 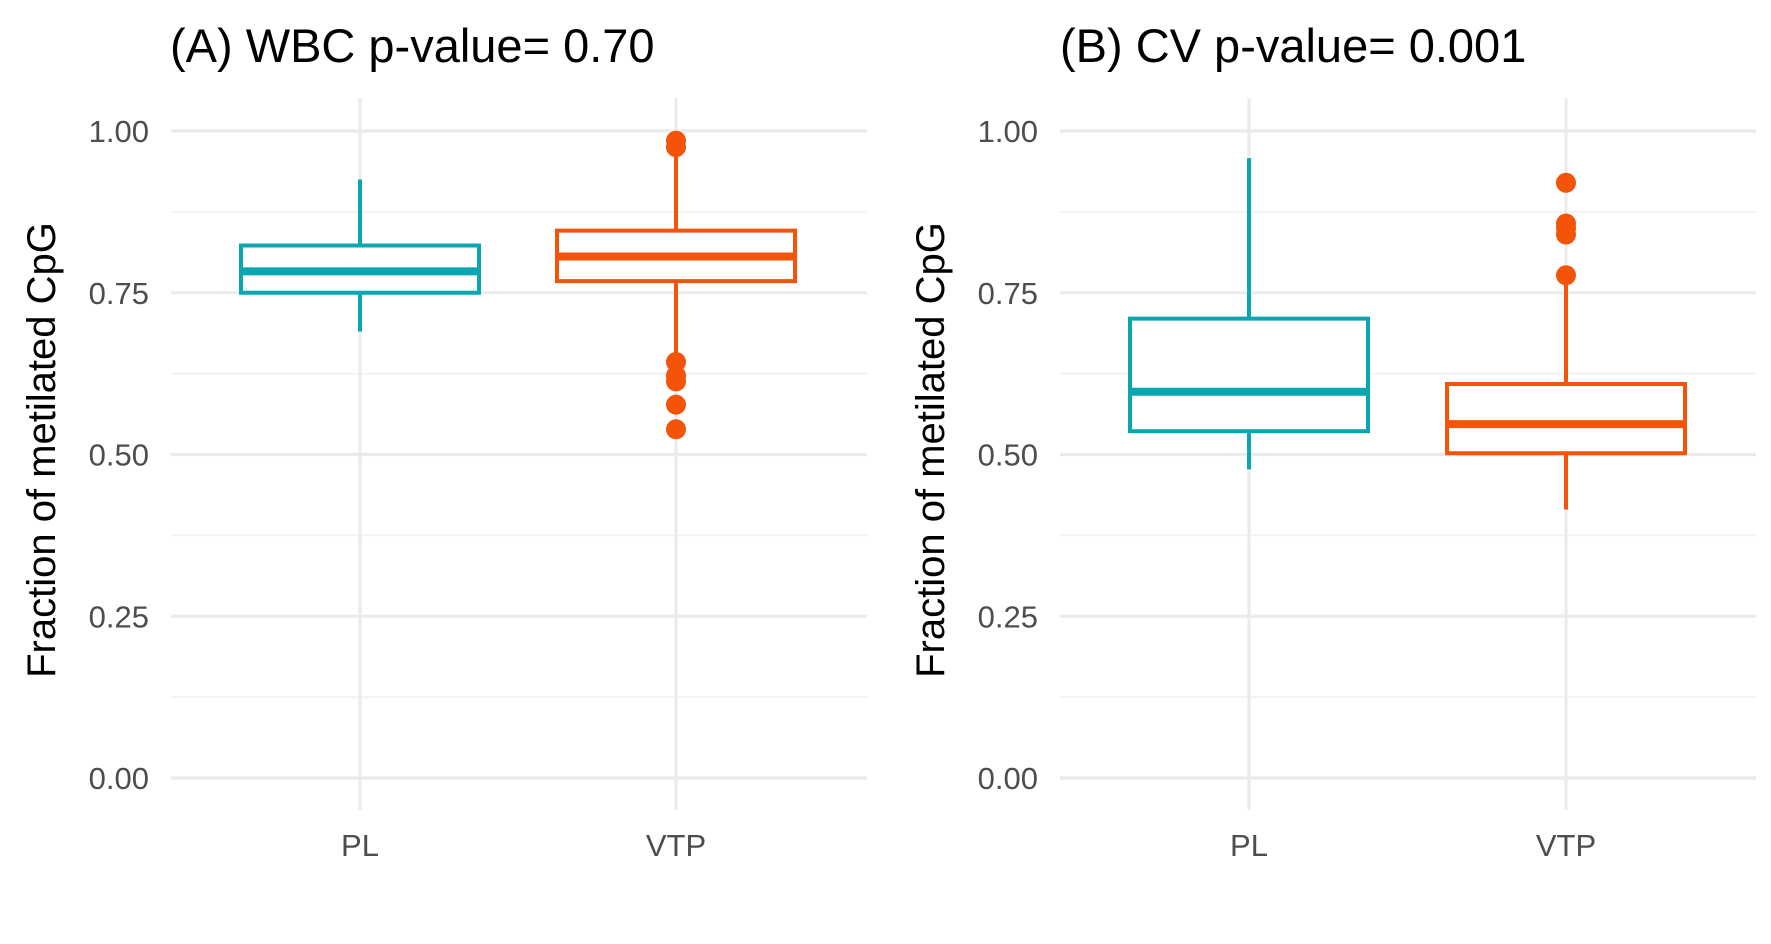 I want to click on panel-a-x-ticks: PL VTP, so click(x=523, y=845).